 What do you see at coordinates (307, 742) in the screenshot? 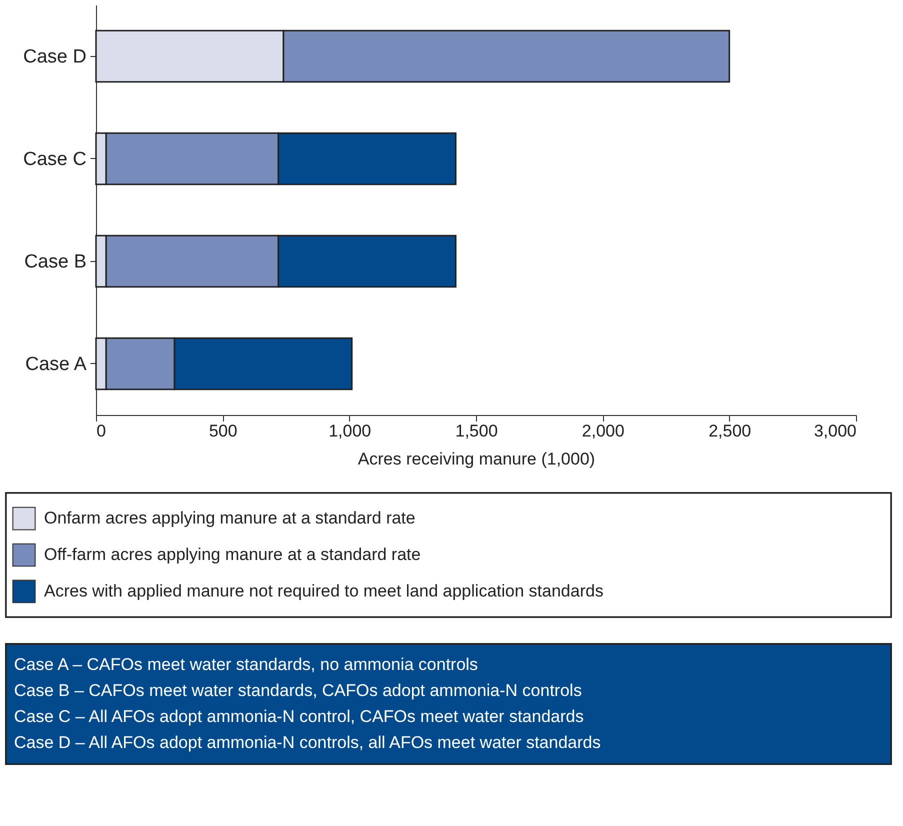
I see `text: Case D – All AFOs adopt ammonia-N controls, all AFOs meet water standards` at bounding box center [307, 742].